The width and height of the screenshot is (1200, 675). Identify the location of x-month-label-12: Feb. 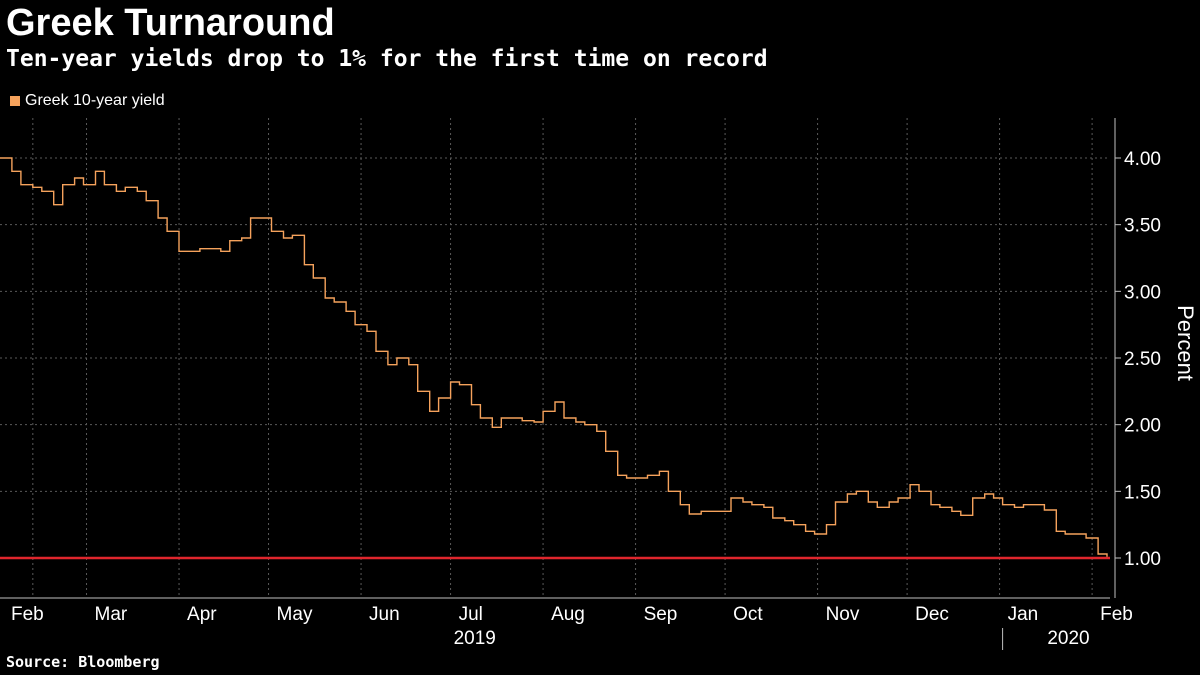
(1116, 614).